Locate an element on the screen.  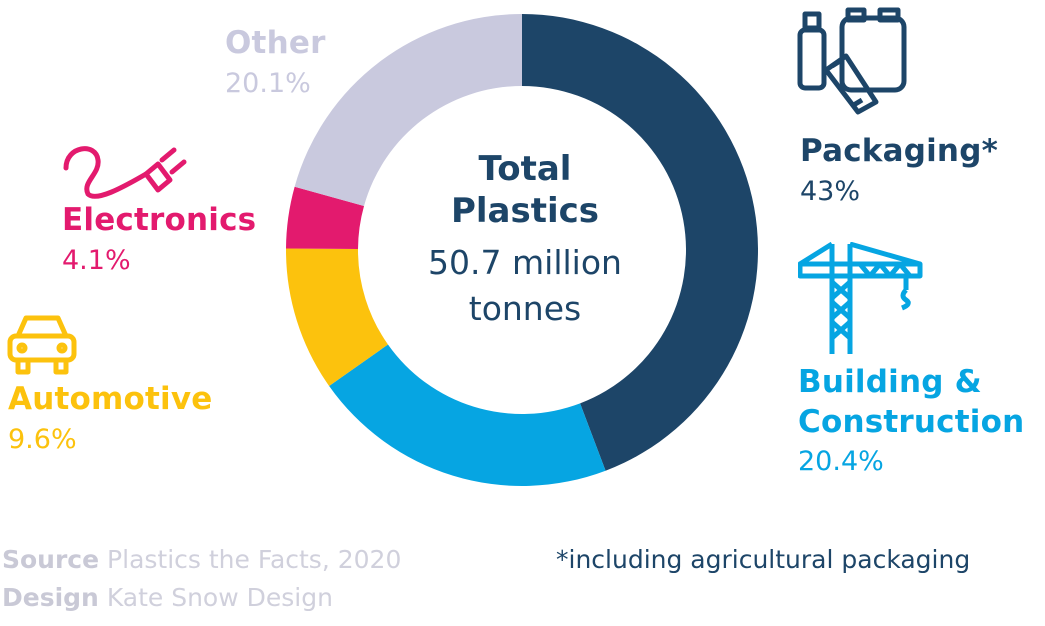
label-building-name-line2: Construction is located at coordinates (911, 421).